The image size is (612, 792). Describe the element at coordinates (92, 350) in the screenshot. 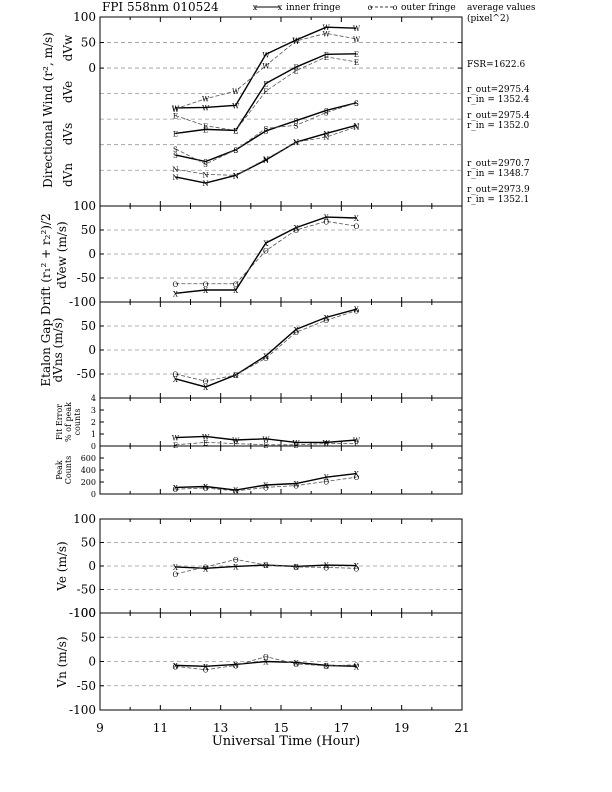

I see `panel-dvns-ytick-label-1: 0` at that location.